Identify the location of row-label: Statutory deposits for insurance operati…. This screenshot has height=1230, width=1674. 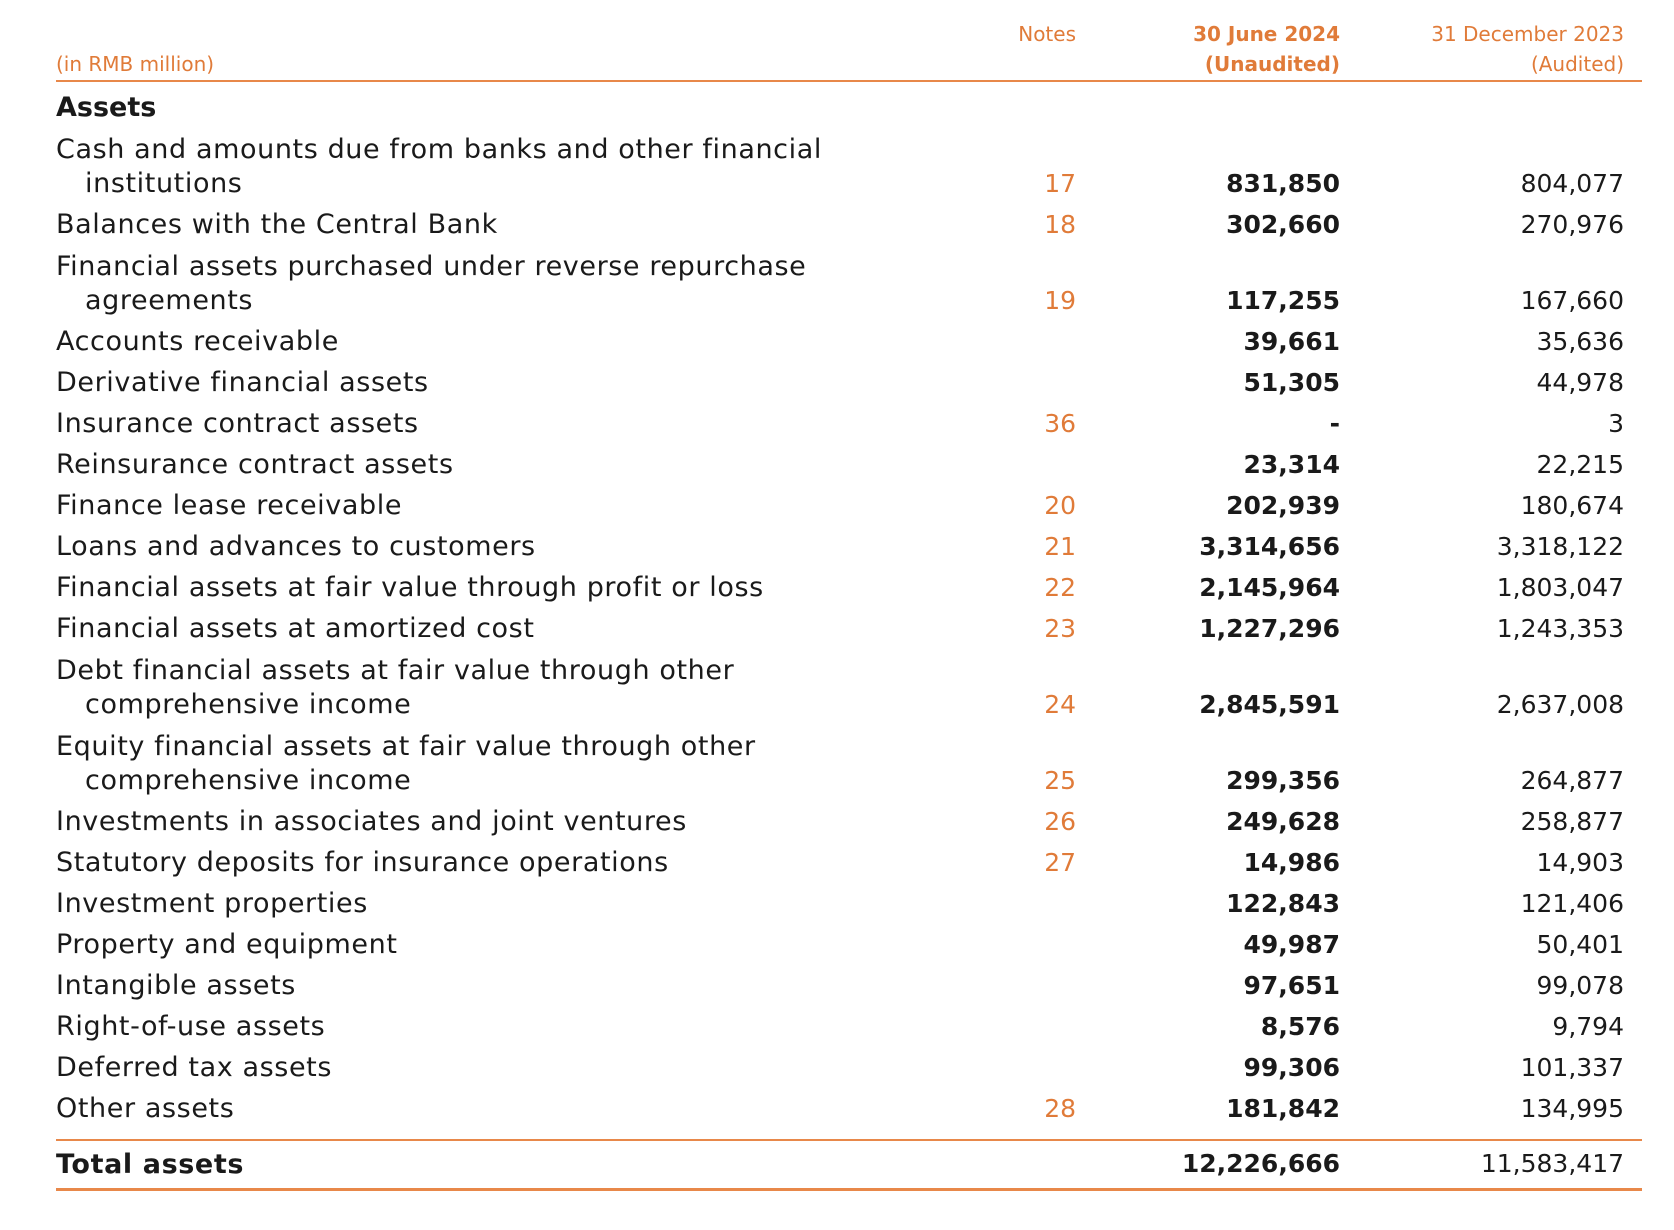
(486, 863).